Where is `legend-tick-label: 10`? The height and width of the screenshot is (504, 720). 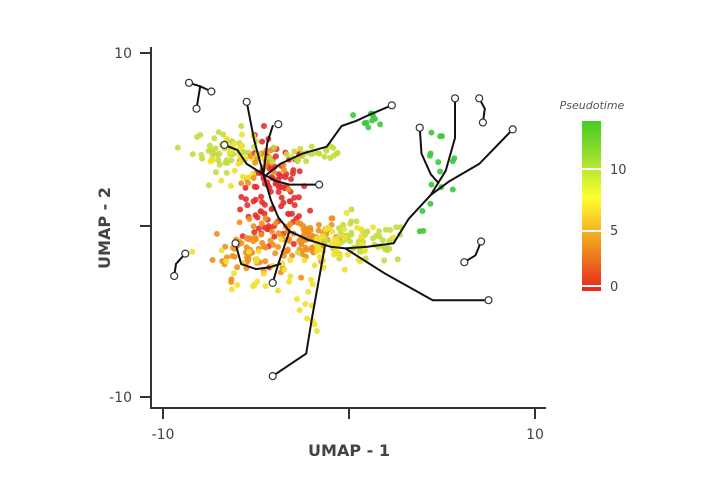 legend-tick-label: 10 is located at coordinates (618, 170).